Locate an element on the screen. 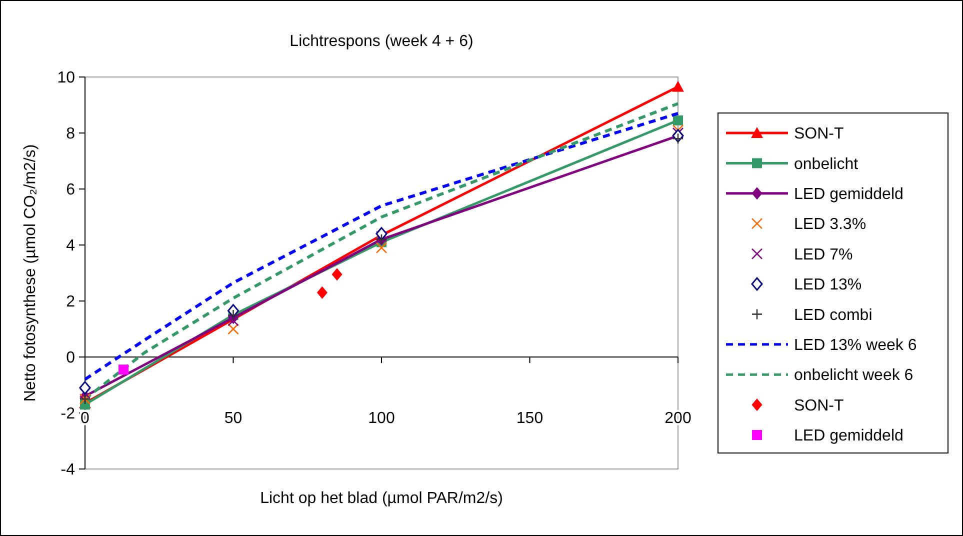  y-tick-label: 10 is located at coordinates (66, 78).